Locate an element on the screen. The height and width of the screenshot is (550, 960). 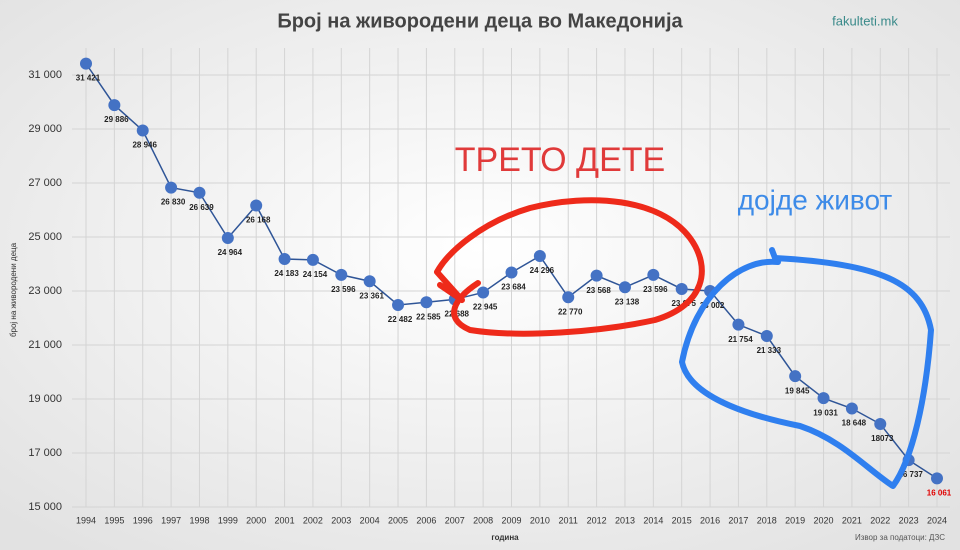
source: Извор за податоци: ДЗС is located at coordinates (900, 537).